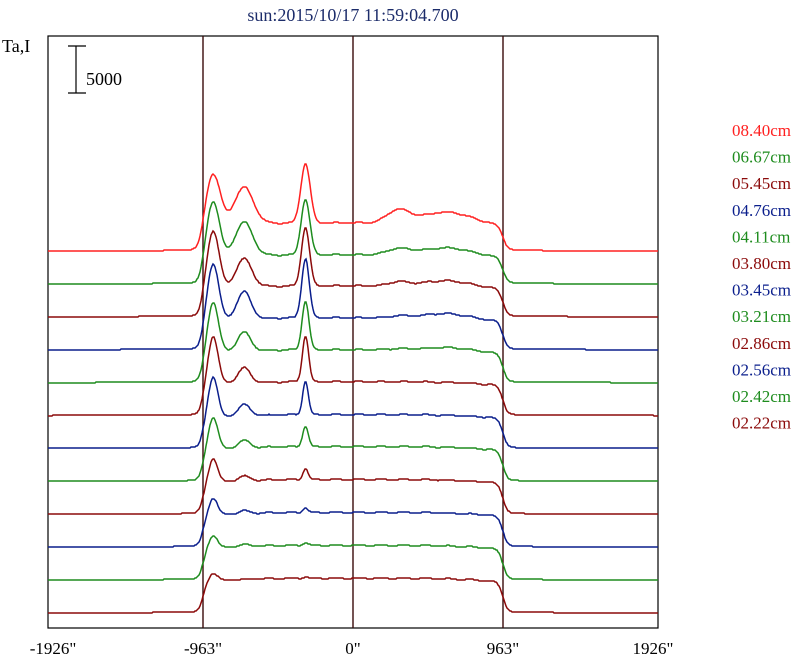 The image size is (807, 662). What do you see at coordinates (761, 396) in the screenshot?
I see `legend-entry: 02.42cm` at bounding box center [761, 396].